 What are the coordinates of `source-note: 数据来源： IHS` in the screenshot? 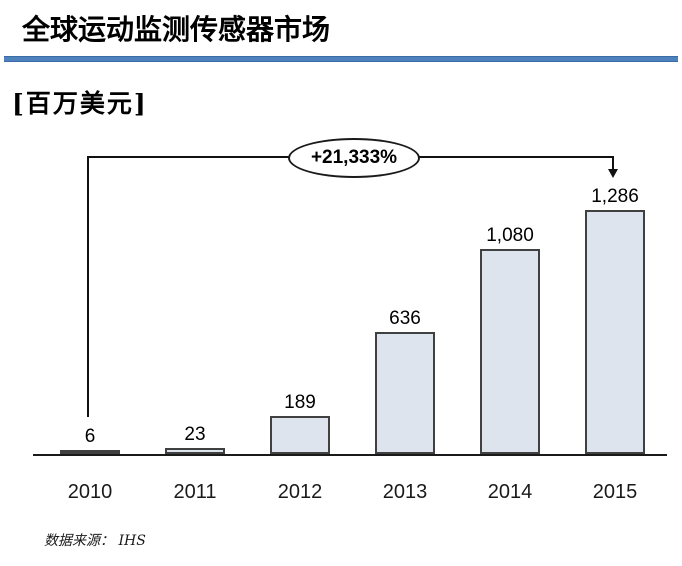 It's located at (95, 541).